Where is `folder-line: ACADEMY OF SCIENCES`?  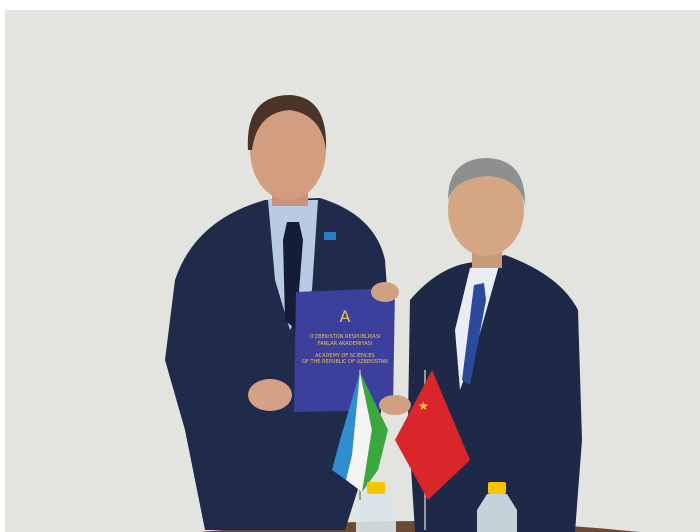 folder-line: ACADEMY OF SCIENCES is located at coordinates (344, 356).